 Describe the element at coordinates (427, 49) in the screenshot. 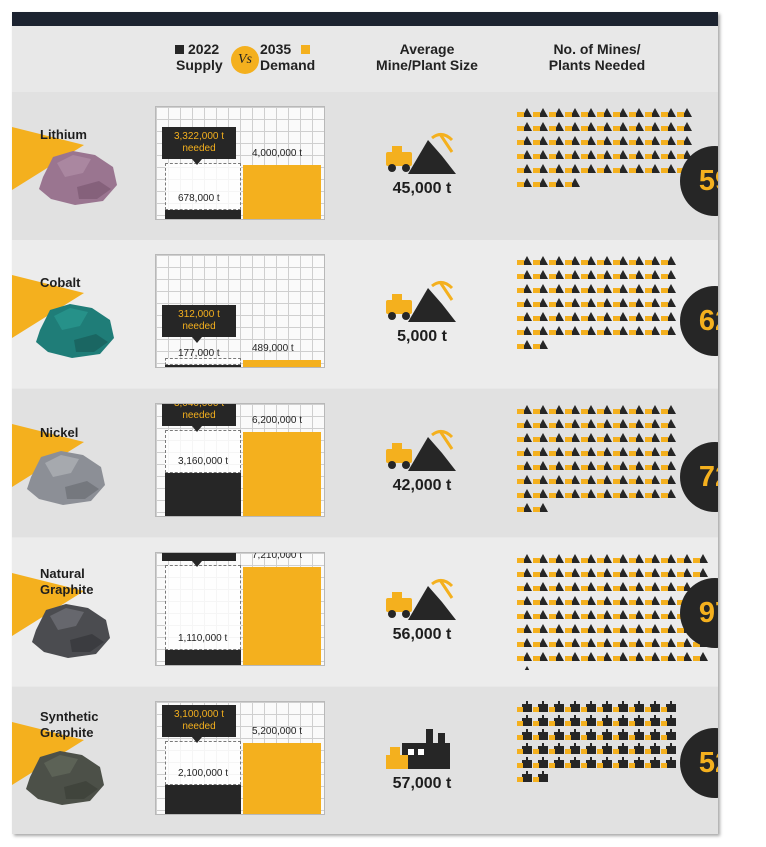

I see `size-header-line1: Average` at that location.